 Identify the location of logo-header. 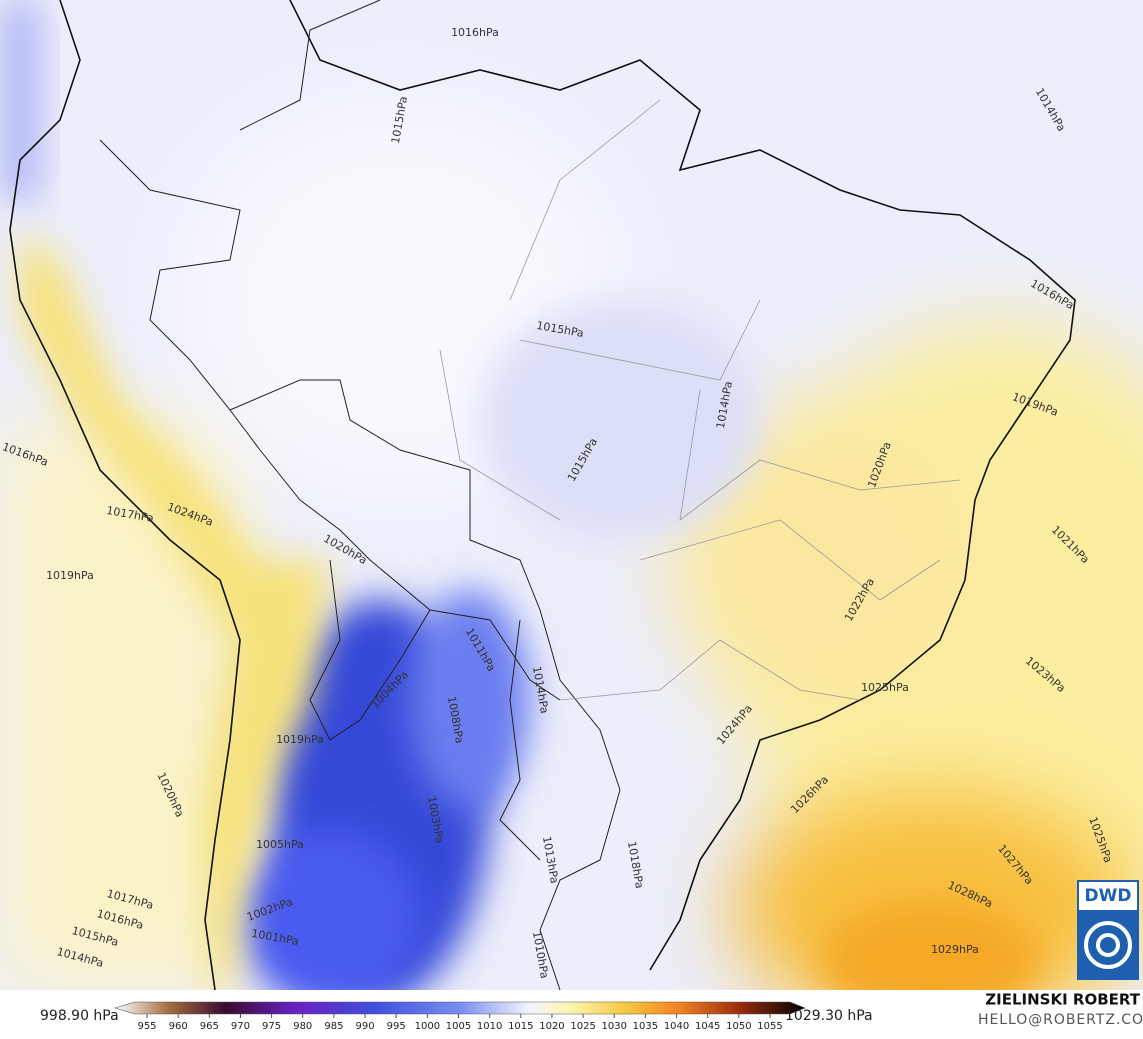
(1108, 896).